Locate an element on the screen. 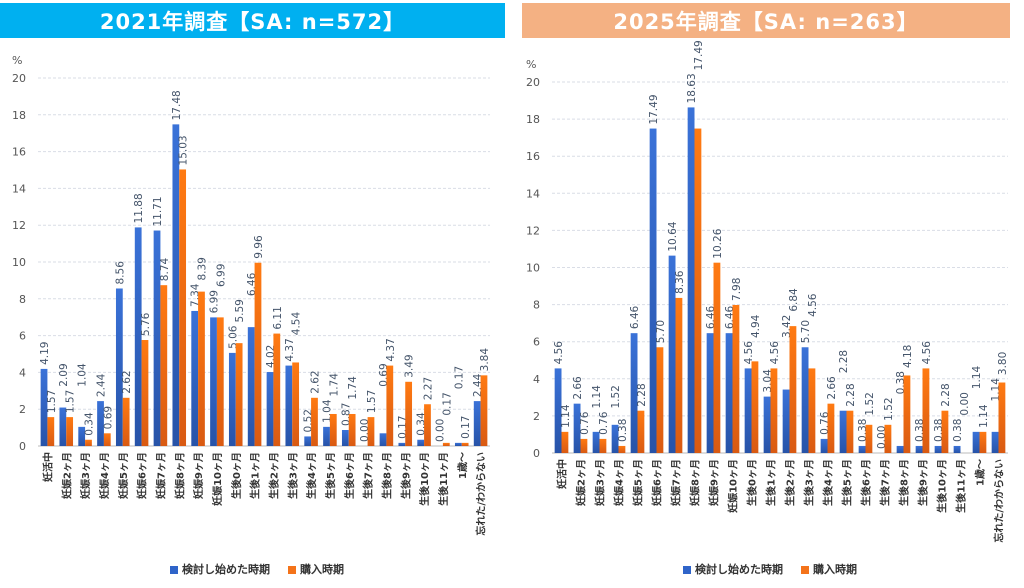 The width and height of the screenshot is (1024, 588). data-label: 6.84 is located at coordinates (794, 300).